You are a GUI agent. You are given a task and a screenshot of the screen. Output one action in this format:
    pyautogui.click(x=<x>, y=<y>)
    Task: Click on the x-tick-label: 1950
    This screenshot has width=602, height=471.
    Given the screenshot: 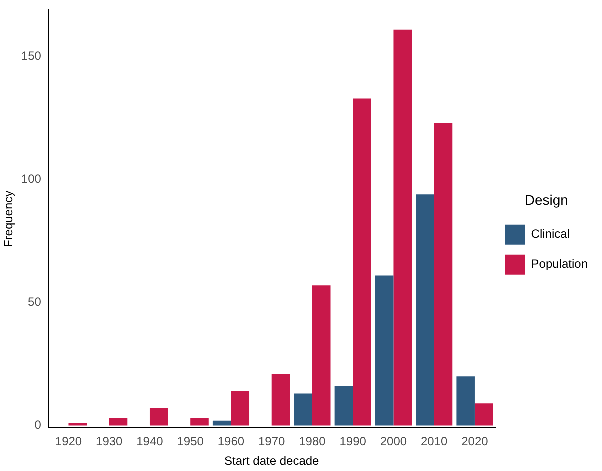 What is the action you would take?
    pyautogui.click(x=190, y=441)
    